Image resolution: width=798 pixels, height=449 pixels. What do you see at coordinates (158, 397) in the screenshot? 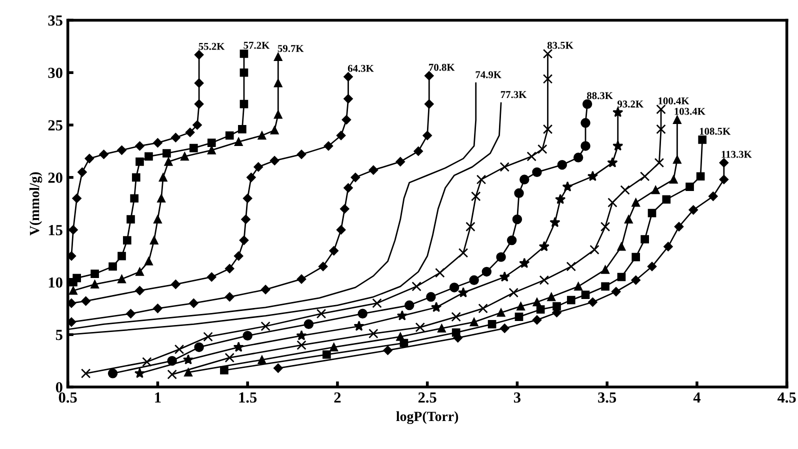
I see `x-tick-label: 1` at bounding box center [158, 397].